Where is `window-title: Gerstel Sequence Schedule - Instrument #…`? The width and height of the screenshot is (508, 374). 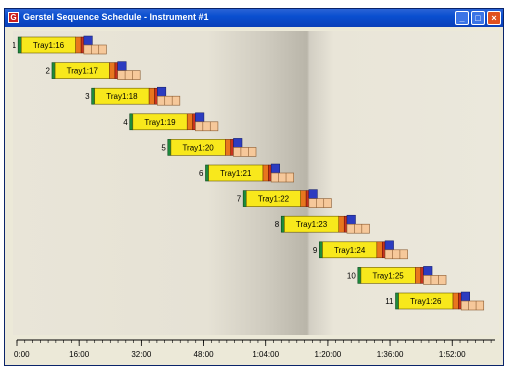
window-title: Gerstel Sequence Schedule - Instrument #… is located at coordinates (116, 17).